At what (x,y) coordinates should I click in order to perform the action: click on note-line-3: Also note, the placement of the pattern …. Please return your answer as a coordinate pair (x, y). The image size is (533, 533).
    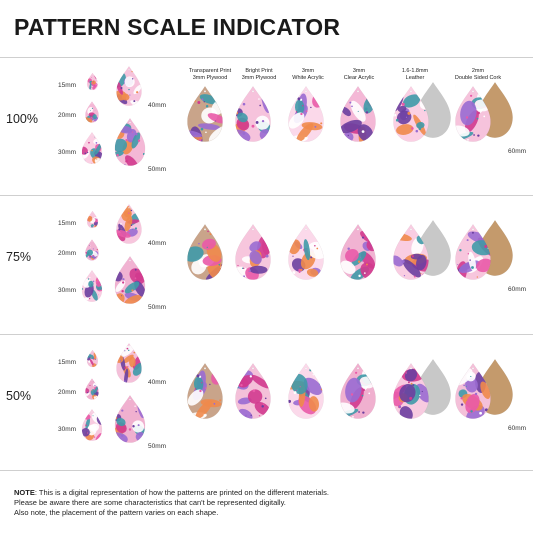
    Looking at the image, I should click on (116, 512).